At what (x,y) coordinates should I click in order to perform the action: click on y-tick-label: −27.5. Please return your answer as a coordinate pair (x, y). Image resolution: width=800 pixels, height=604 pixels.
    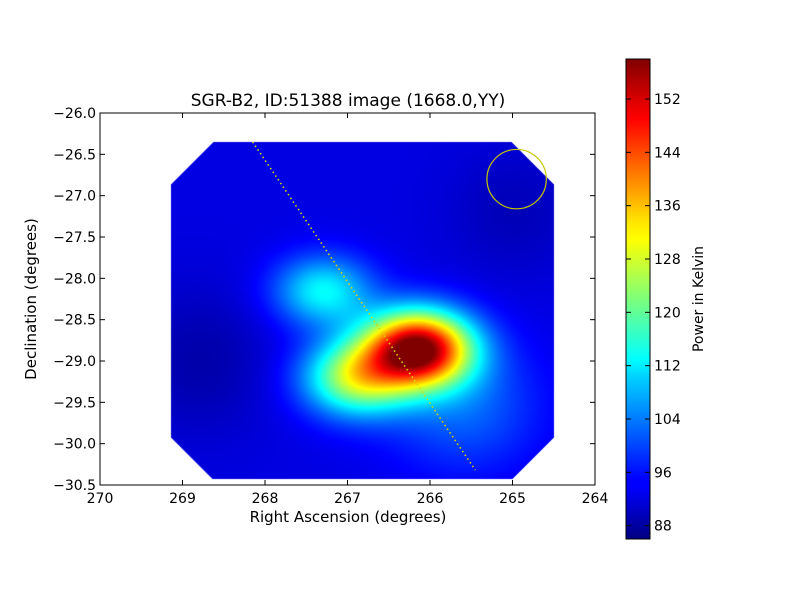
    Looking at the image, I should click on (74, 238).